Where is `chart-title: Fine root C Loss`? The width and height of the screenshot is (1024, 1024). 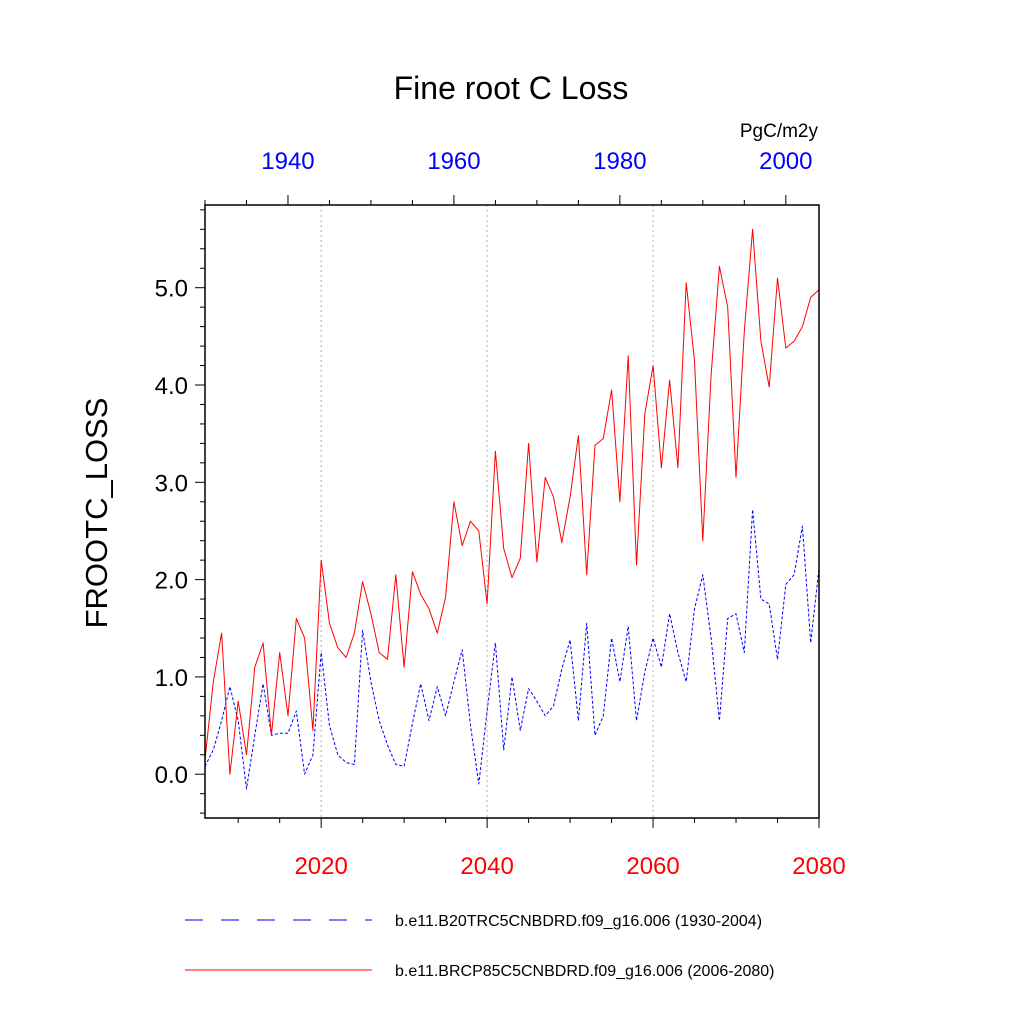 chart-title: Fine root C Loss is located at coordinates (511, 88).